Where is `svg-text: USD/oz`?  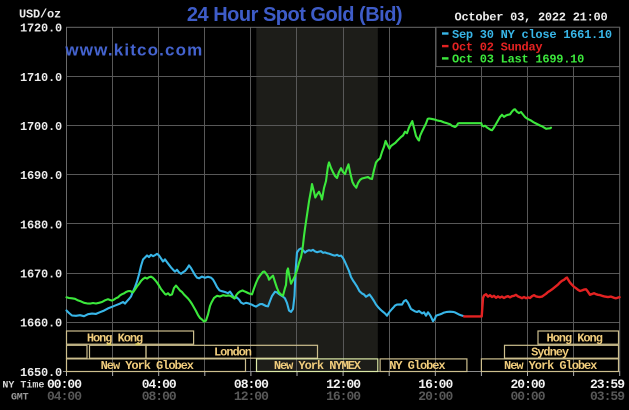
svg-text: USD/oz is located at coordinates (40, 15).